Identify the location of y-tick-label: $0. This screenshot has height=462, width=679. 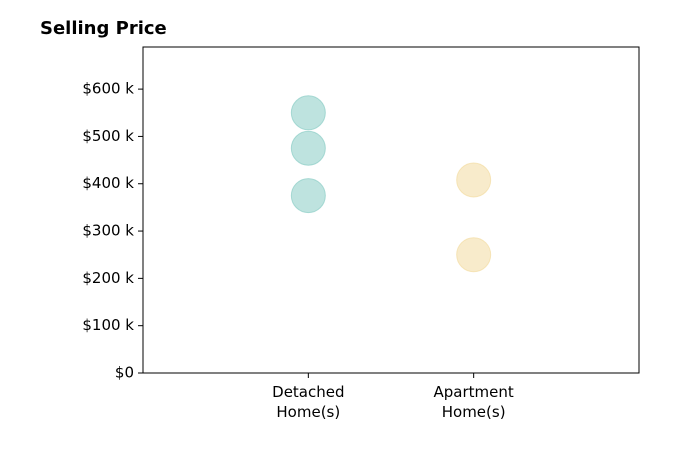
(124, 373).